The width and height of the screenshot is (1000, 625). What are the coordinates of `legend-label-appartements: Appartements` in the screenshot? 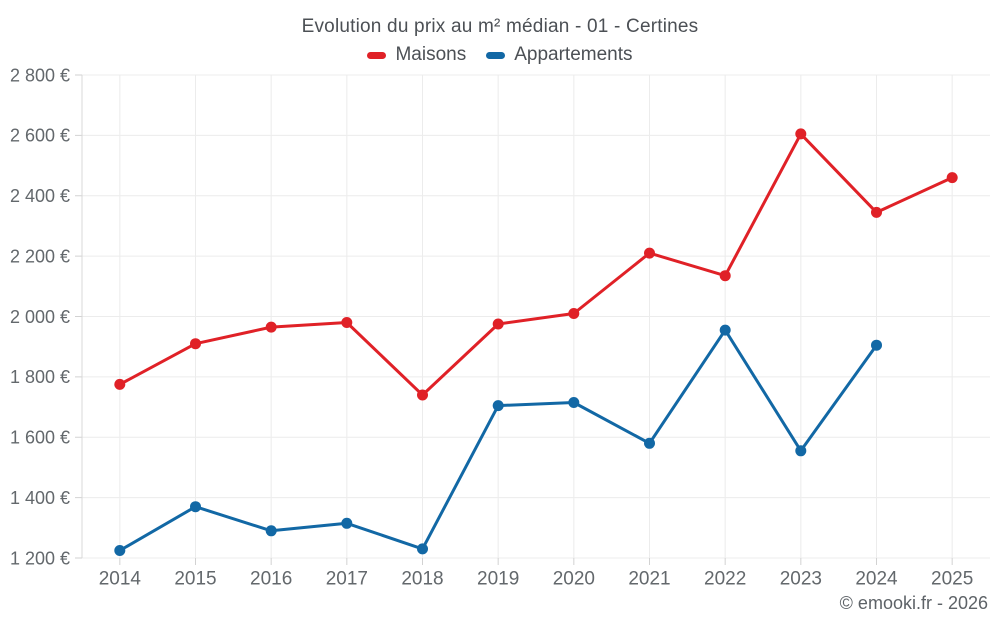 It's located at (573, 54).